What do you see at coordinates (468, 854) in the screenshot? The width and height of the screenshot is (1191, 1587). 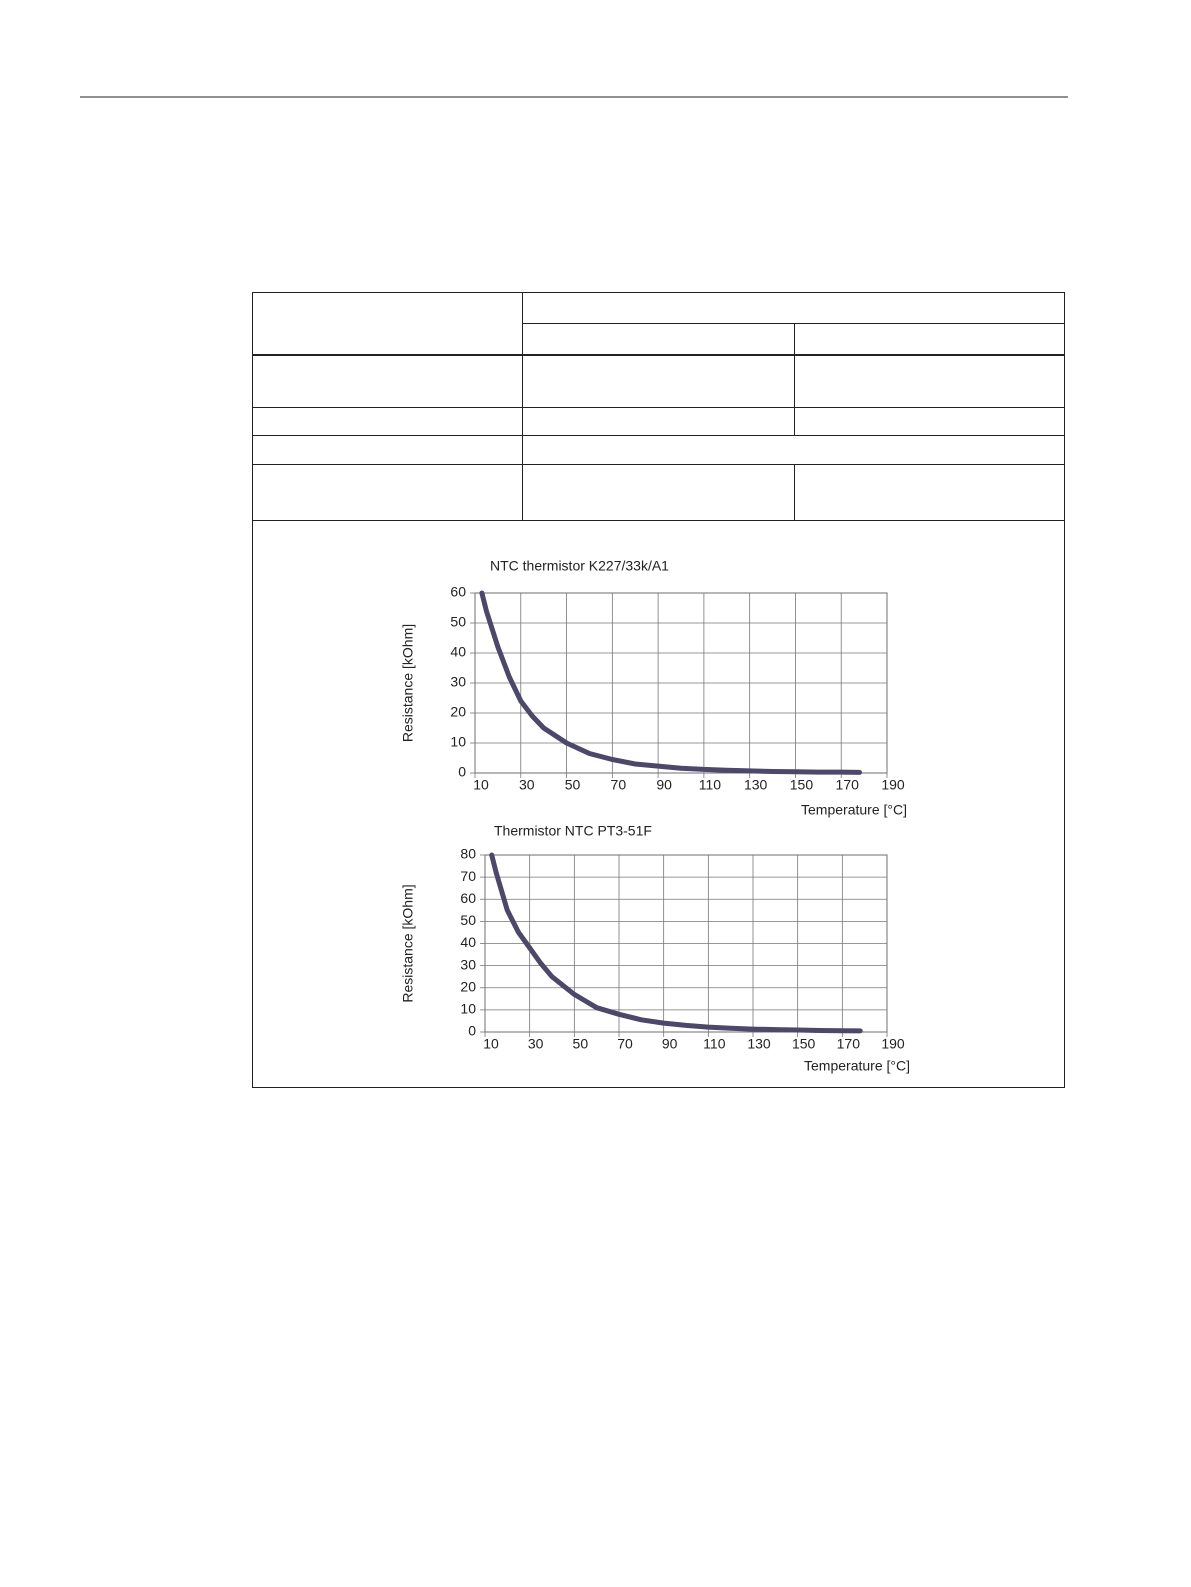 I see `y-tick-label: 80` at bounding box center [468, 854].